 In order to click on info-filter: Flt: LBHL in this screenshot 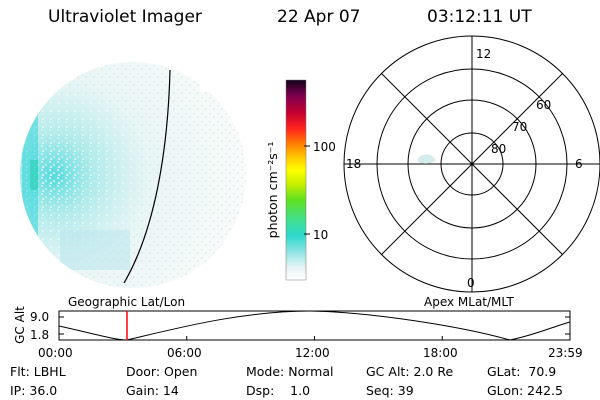, I will do `click(38, 371)`.